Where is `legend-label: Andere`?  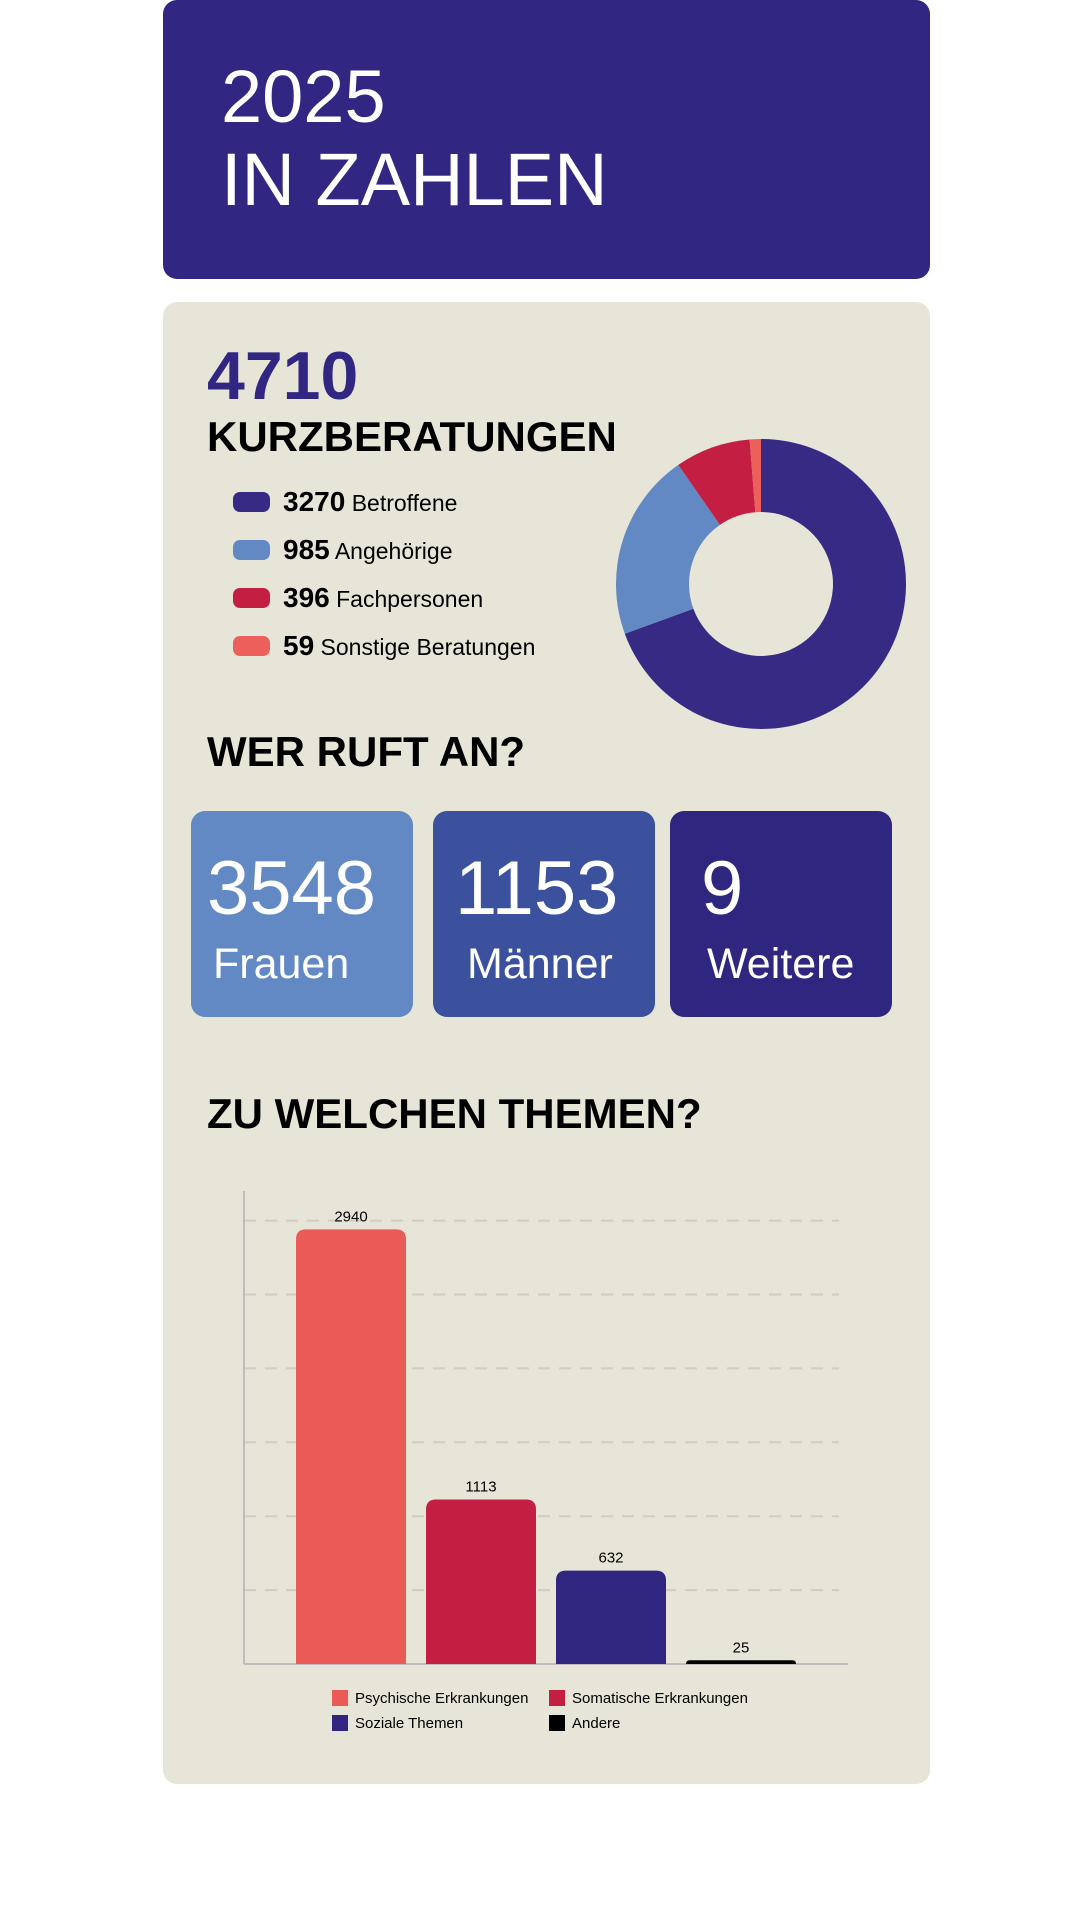 legend-label: Andere is located at coordinates (596, 1723).